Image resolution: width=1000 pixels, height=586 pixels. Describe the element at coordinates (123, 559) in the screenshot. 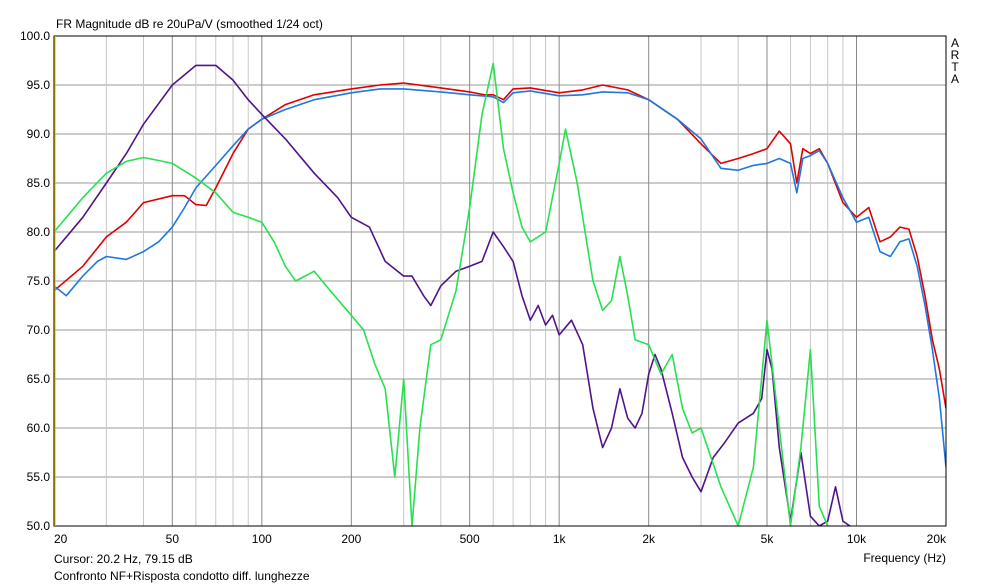

I see `cursor-readout: Cursor: 20.2 Hz, 79.15 dB` at that location.